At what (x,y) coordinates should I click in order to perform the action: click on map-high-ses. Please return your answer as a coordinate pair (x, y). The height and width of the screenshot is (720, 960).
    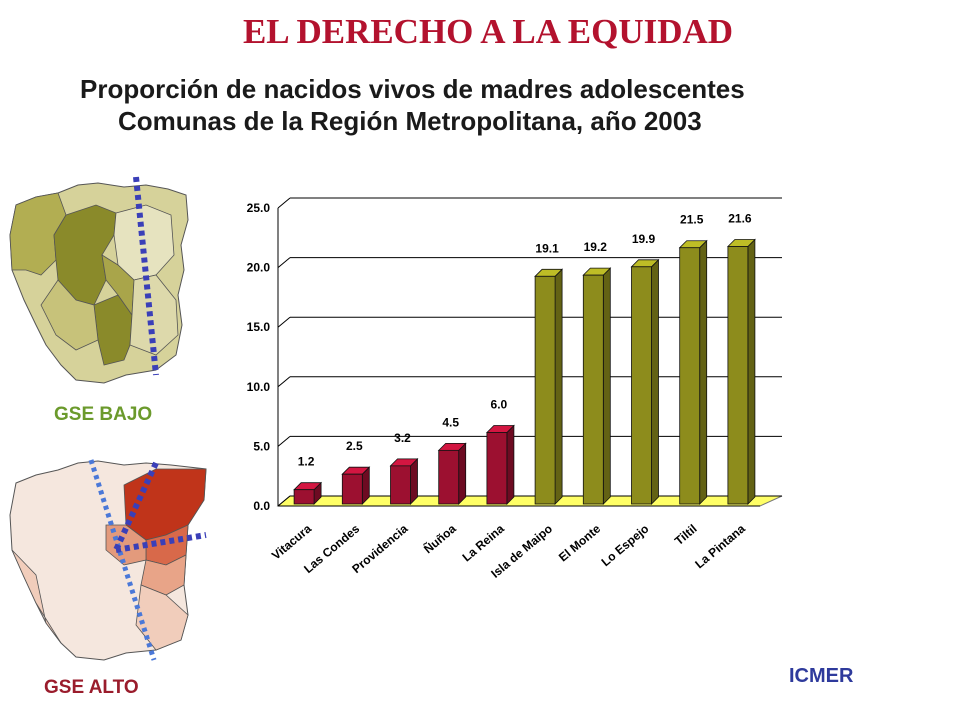
    Looking at the image, I should click on (108, 560).